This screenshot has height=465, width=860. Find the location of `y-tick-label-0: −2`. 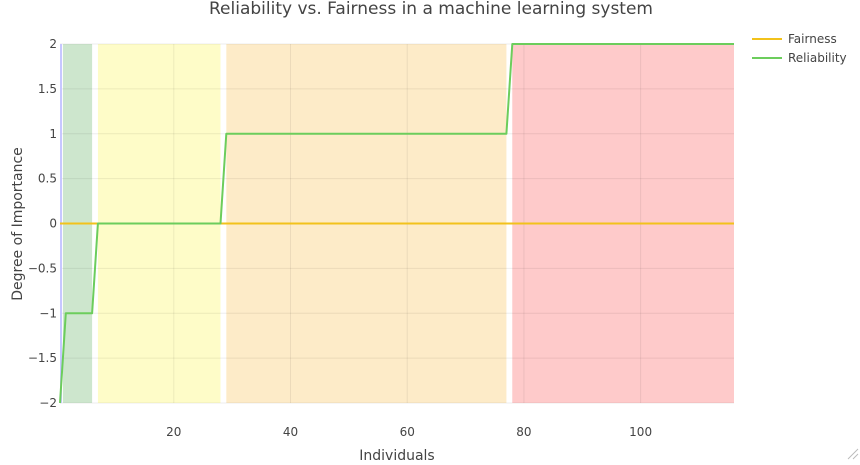

y-tick-label-0: −2 is located at coordinates (48, 403).